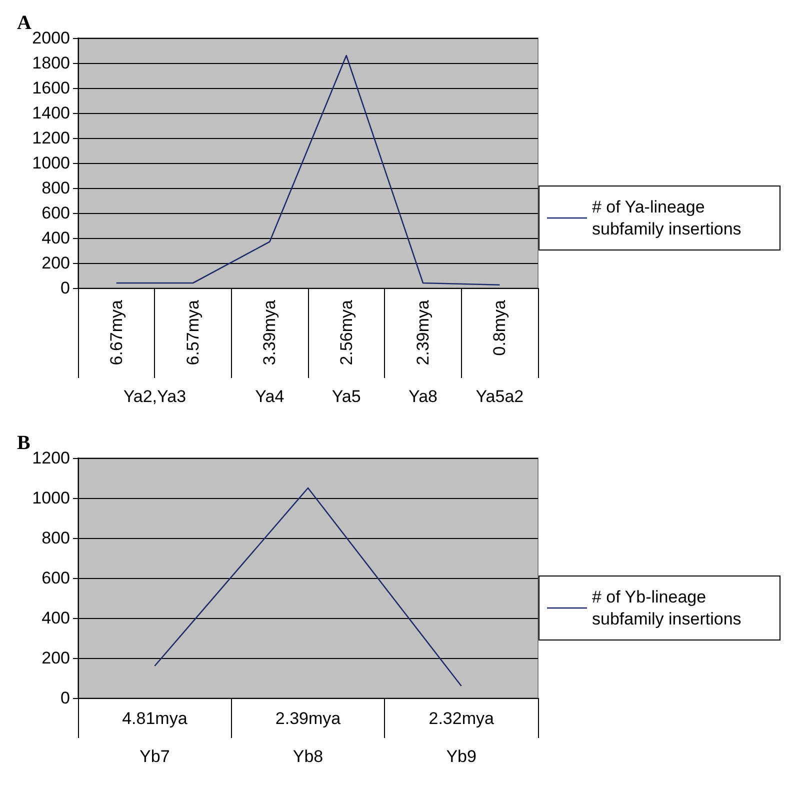 This screenshot has width=797, height=798. I want to click on x-tick-label: 2.56mya, so click(346, 332).